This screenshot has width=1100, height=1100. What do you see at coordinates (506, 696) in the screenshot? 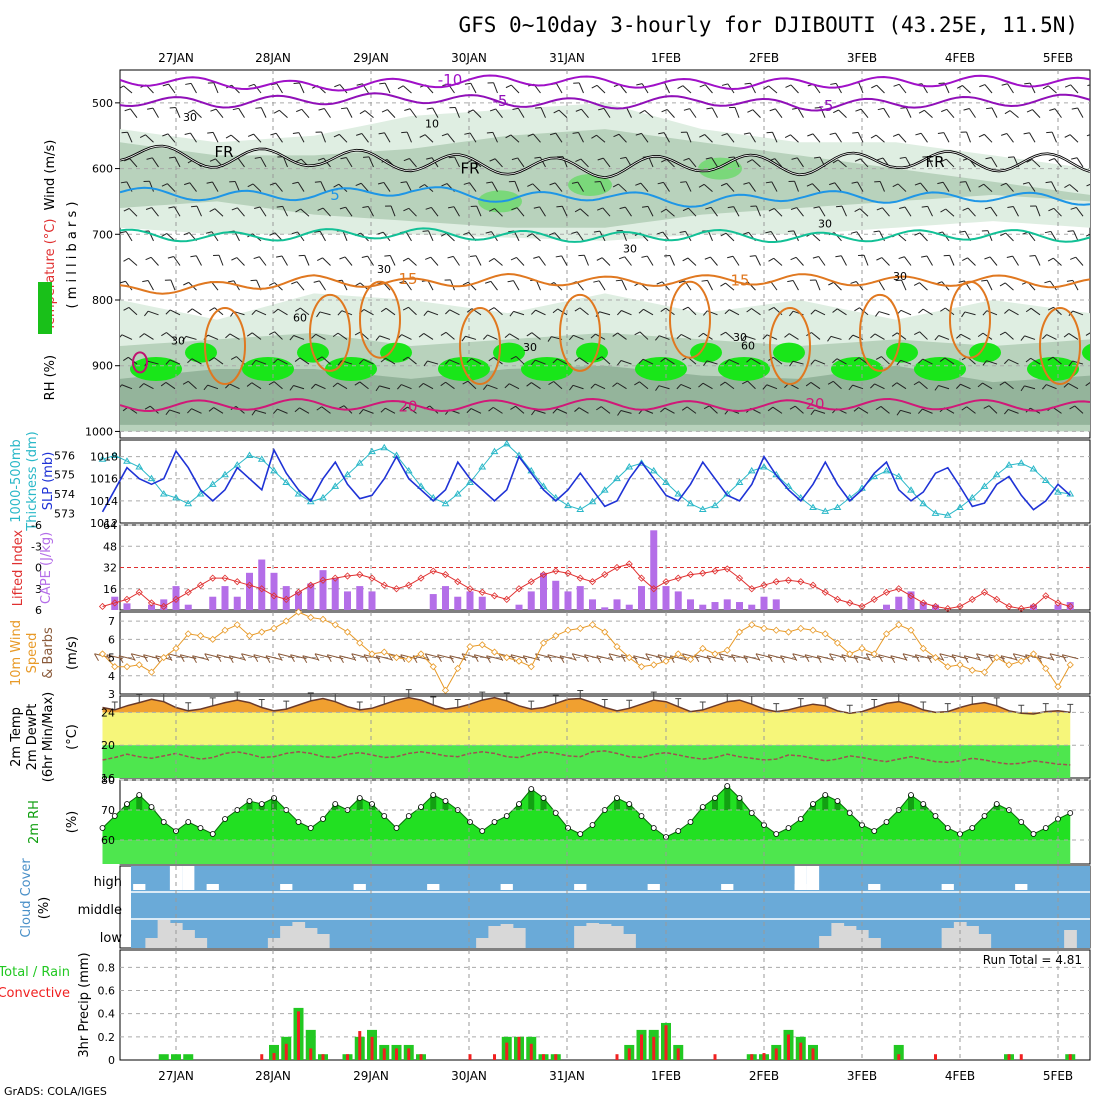
I see `temperature-range-whisker` at bounding box center [506, 696].